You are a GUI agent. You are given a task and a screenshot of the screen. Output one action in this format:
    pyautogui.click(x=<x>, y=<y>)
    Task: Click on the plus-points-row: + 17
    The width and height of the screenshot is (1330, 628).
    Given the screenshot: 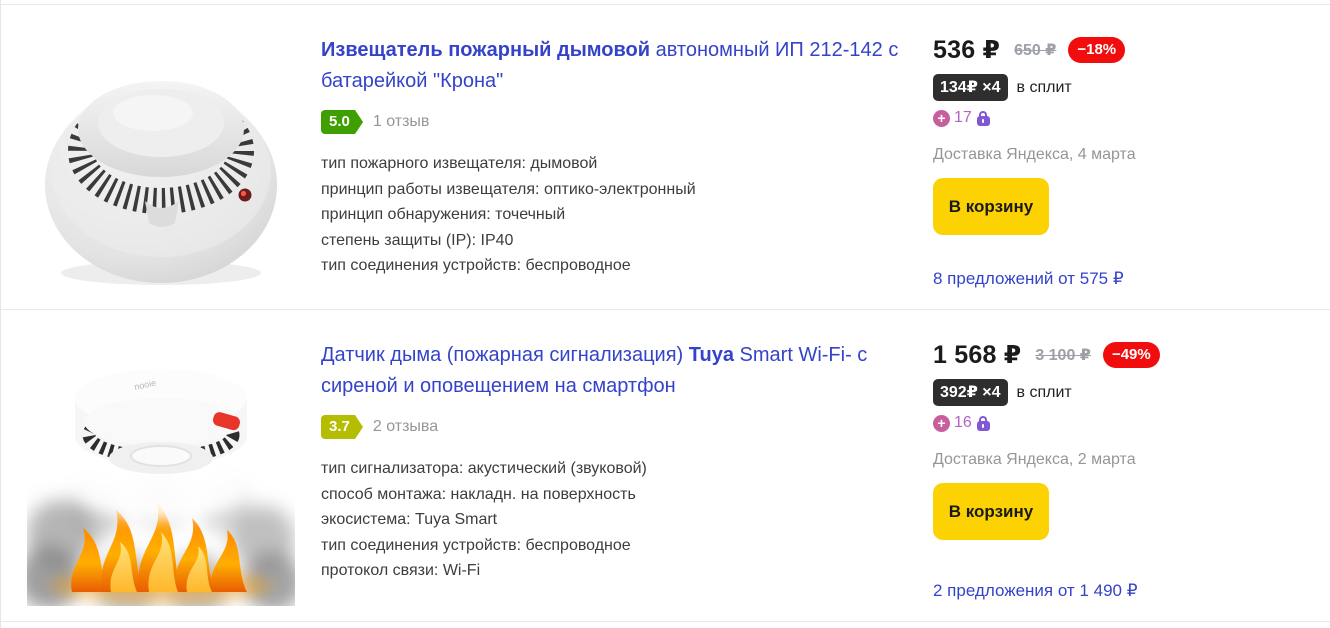 What is the action you would take?
    pyautogui.click(x=1116, y=118)
    